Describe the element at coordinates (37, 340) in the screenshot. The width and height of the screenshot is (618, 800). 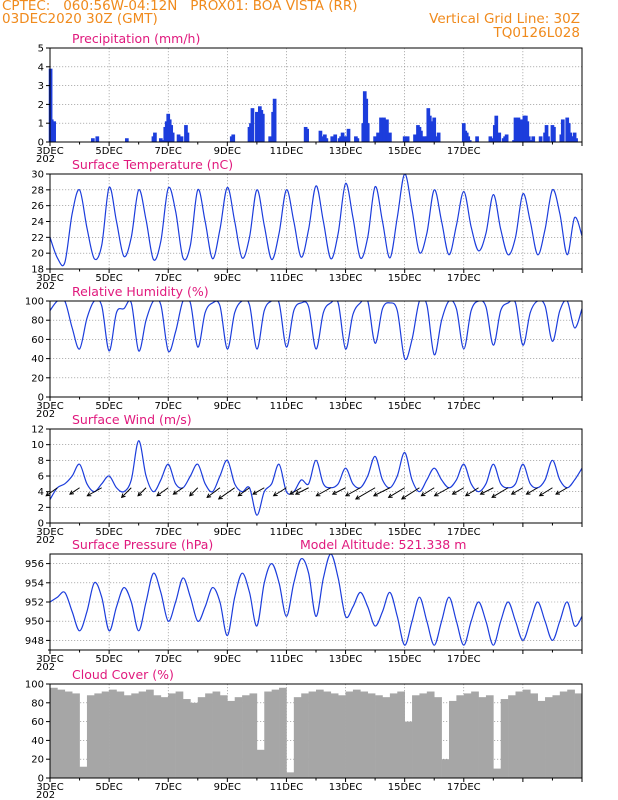
I see `y-tick-label: 60` at that location.